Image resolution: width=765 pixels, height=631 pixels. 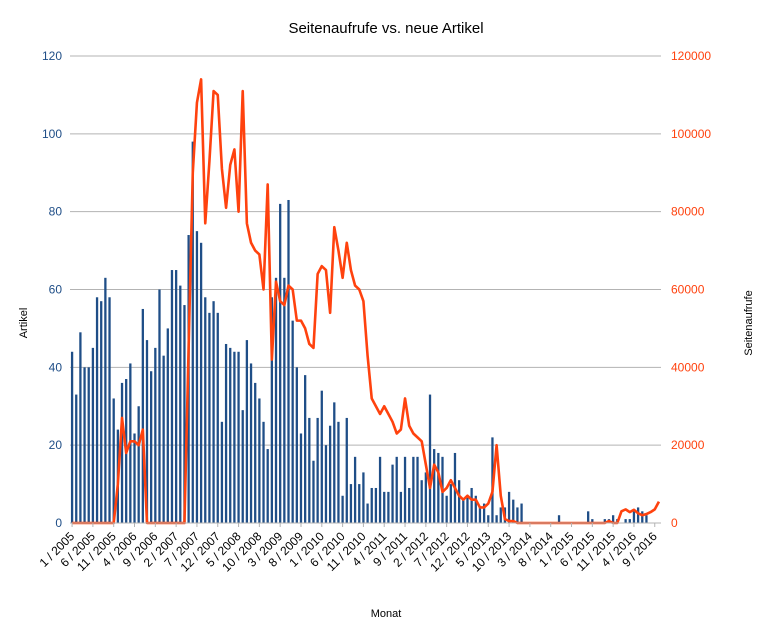 What do you see at coordinates (56, 367) in the screenshot?
I see `y-left-tick-label: 40` at bounding box center [56, 367].